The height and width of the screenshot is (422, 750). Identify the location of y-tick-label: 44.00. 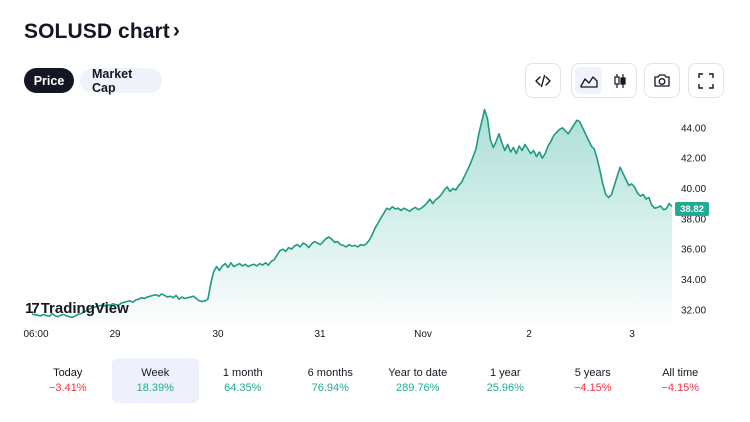
(693, 128).